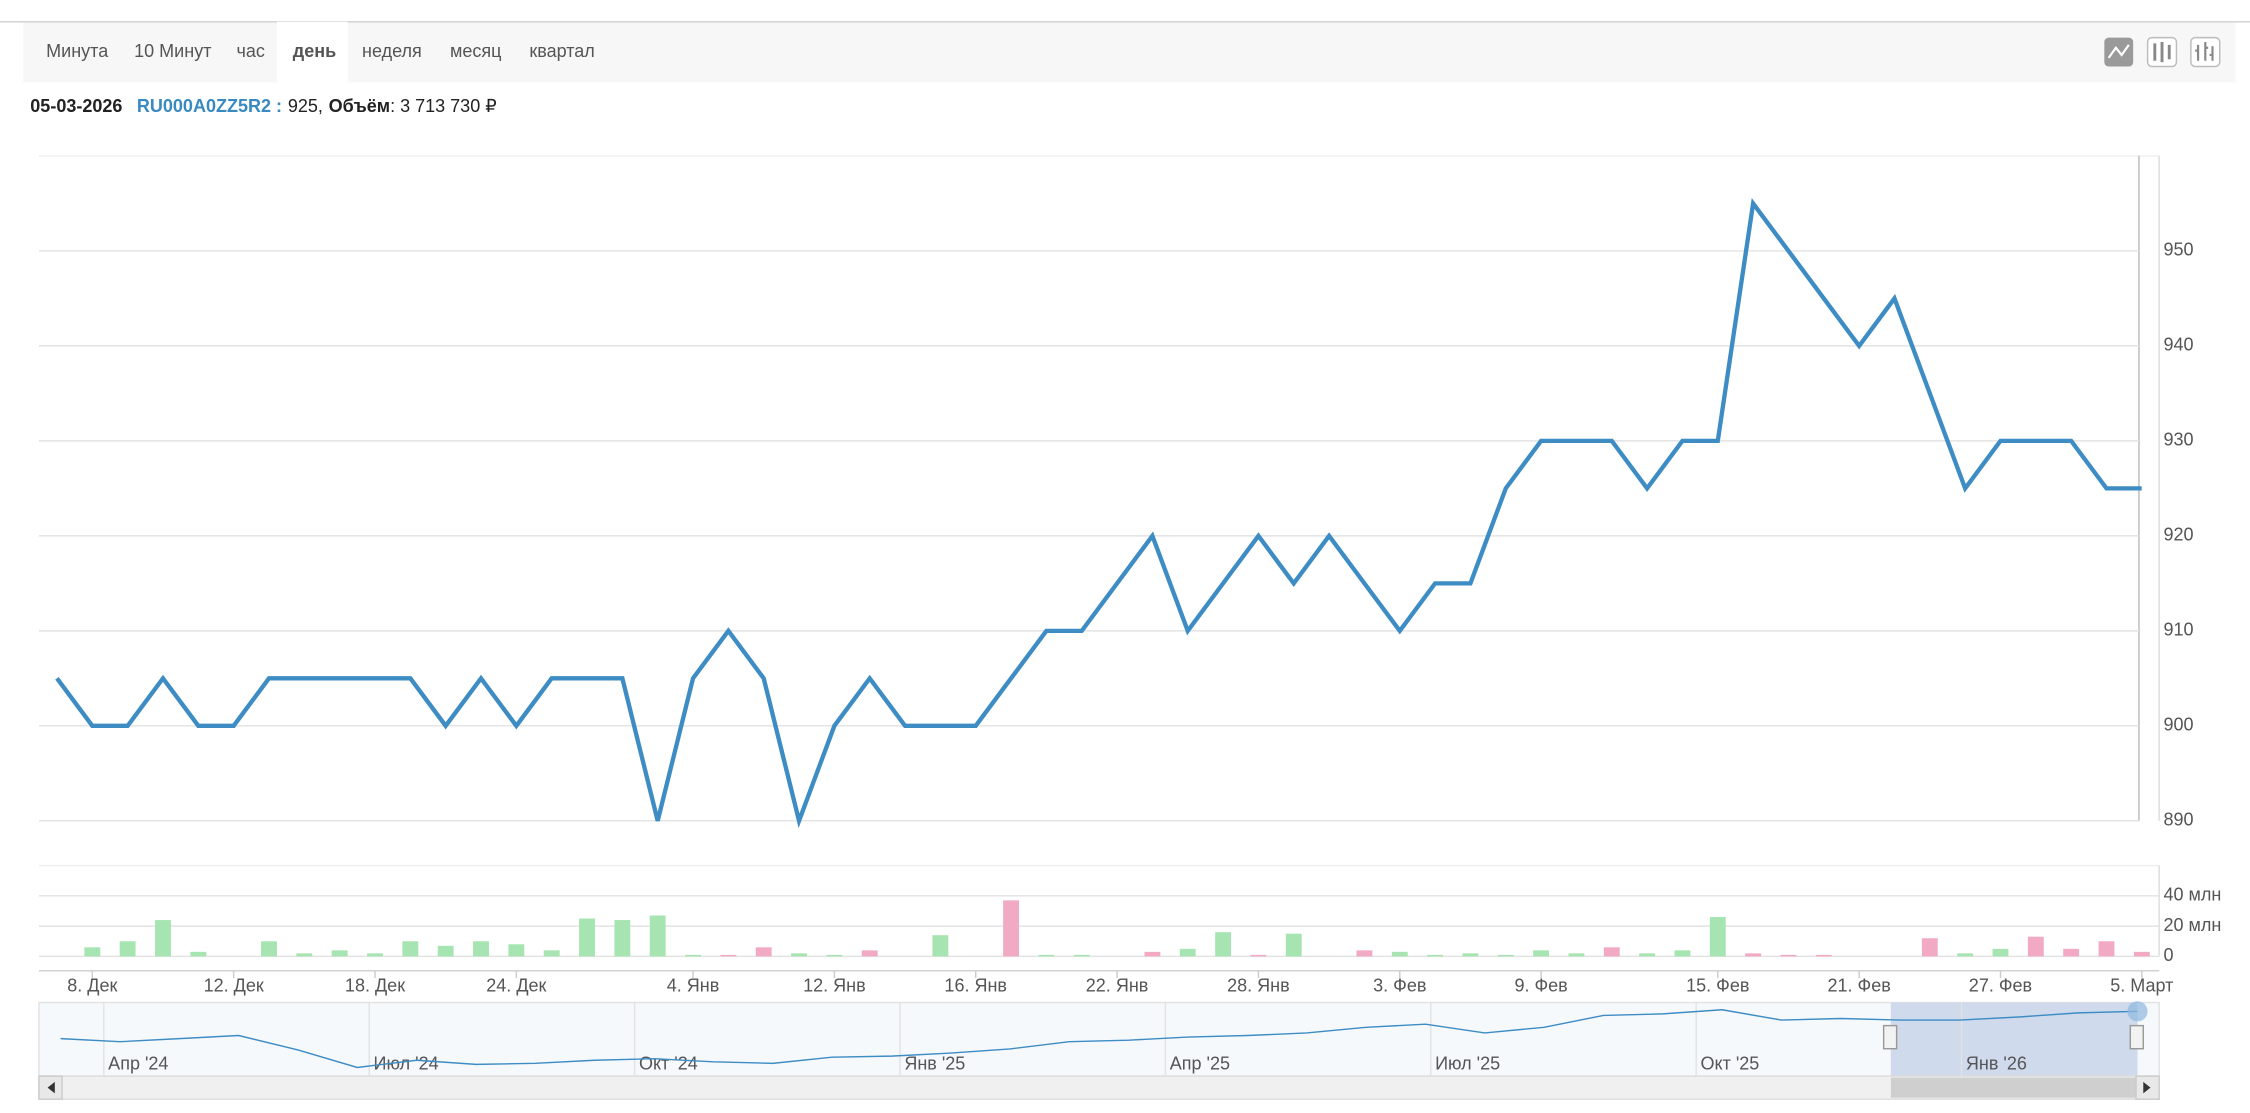  I want to click on navigator-label: Окт '24, so click(668, 1063).